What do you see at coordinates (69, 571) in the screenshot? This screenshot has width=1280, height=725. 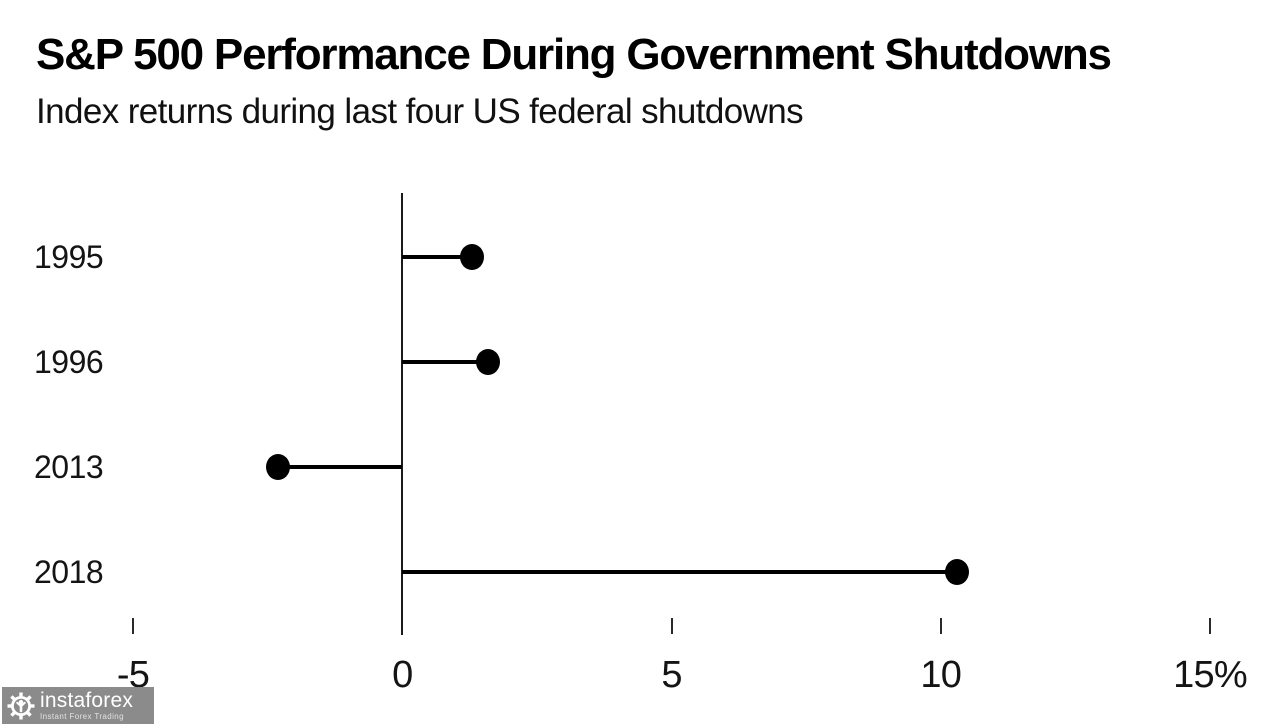 I see `y-category-label: 2018` at bounding box center [69, 571].